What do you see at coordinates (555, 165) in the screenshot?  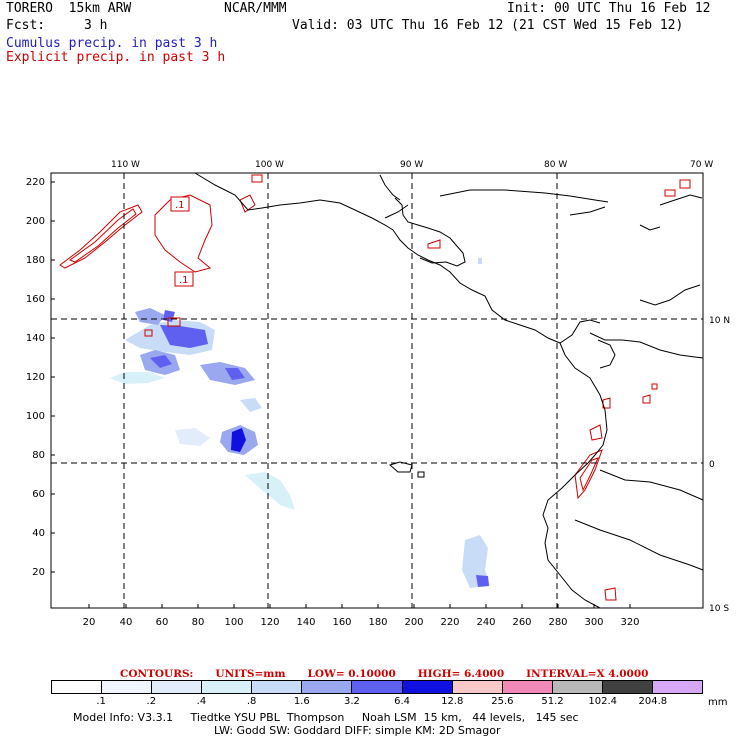 I see `lon-label-80w: 80 W` at bounding box center [555, 165].